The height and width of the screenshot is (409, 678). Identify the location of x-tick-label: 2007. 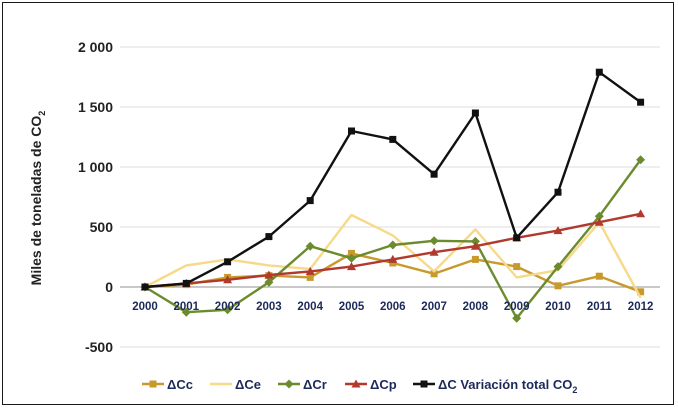
(434, 307).